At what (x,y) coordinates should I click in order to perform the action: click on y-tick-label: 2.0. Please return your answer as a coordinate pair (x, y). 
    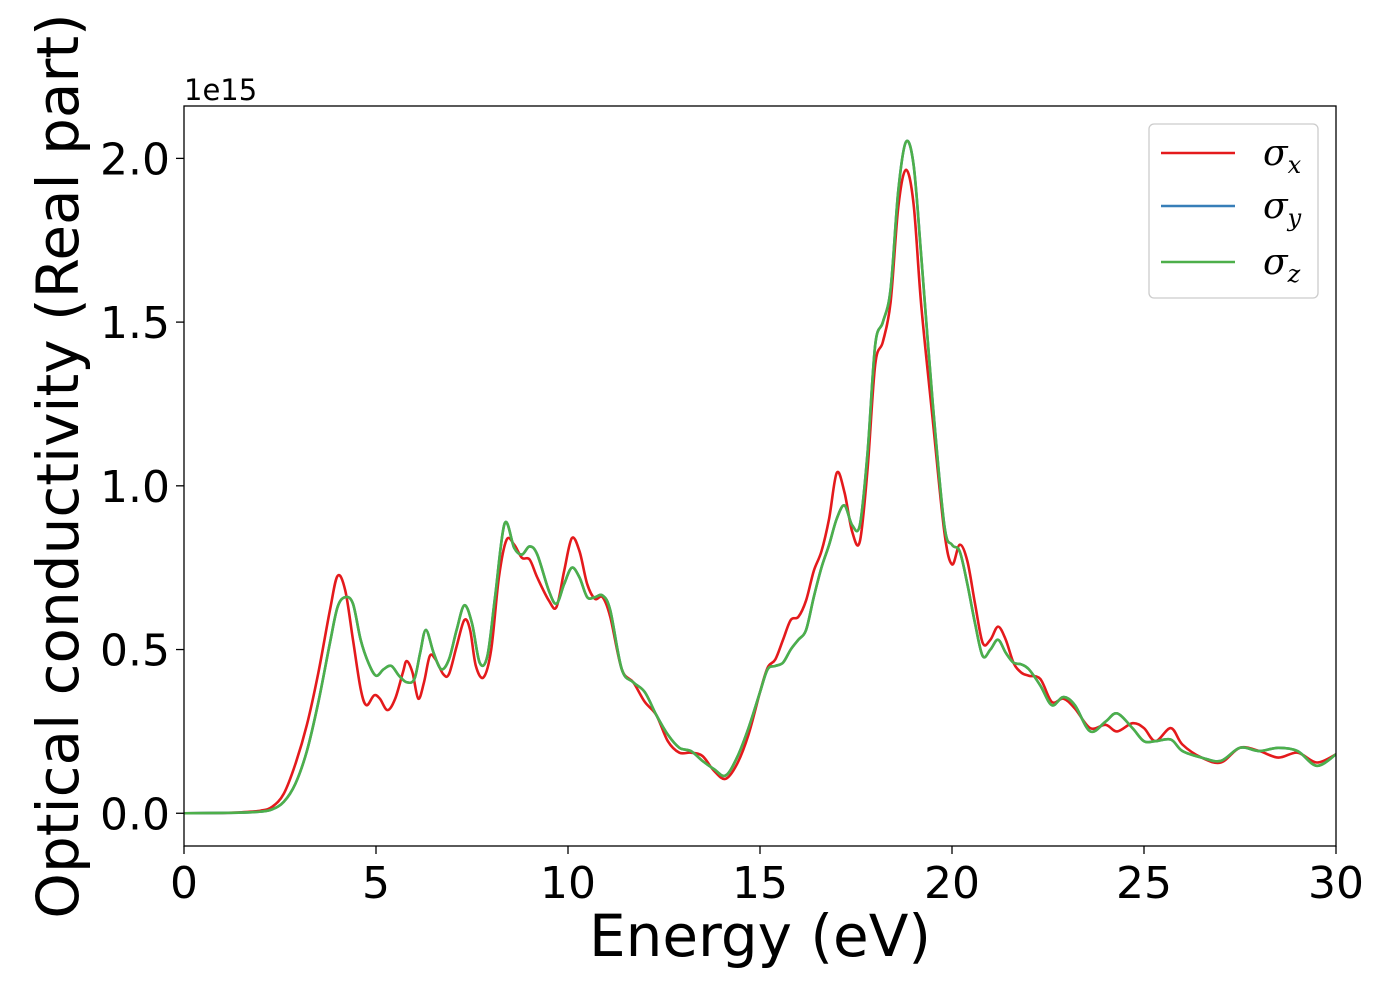
    Looking at the image, I should click on (135, 159).